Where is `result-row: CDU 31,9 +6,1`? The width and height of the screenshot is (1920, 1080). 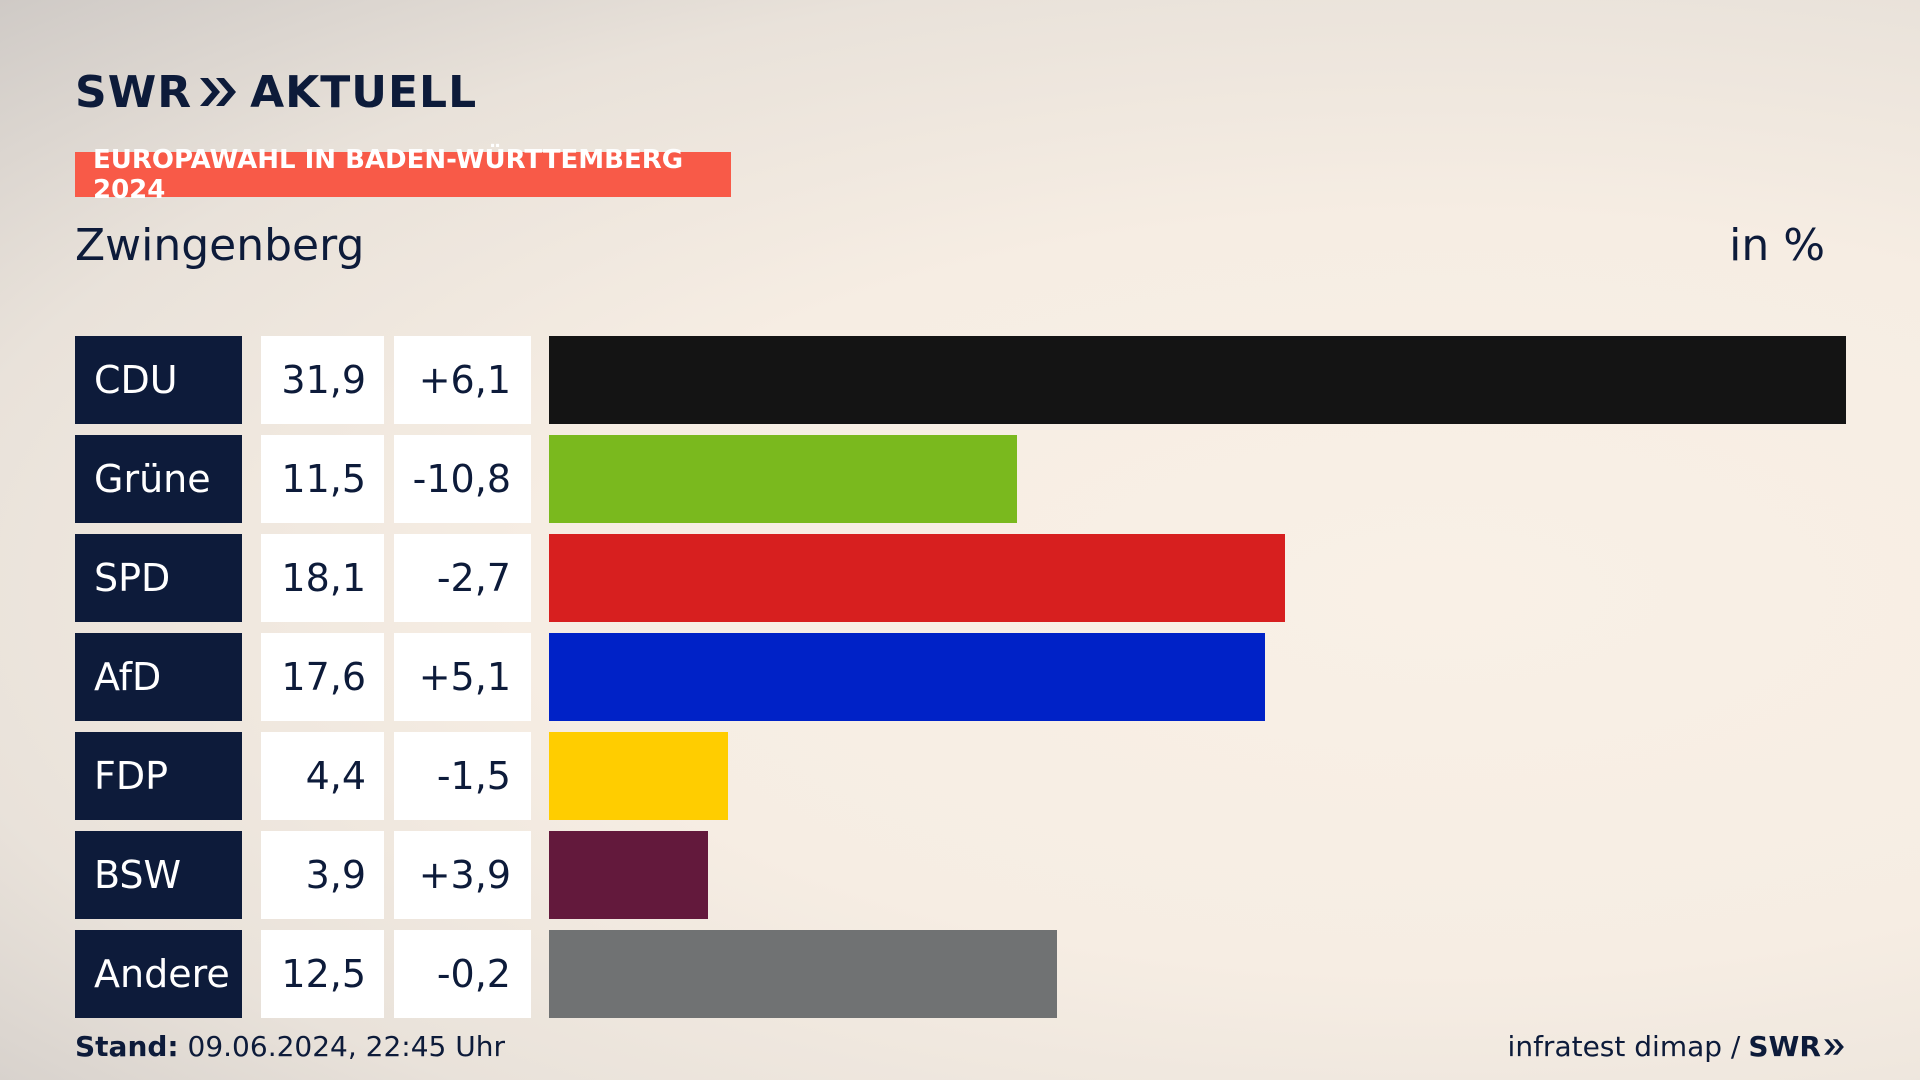
result-row: CDU 31,9 +6,1 is located at coordinates (960, 380).